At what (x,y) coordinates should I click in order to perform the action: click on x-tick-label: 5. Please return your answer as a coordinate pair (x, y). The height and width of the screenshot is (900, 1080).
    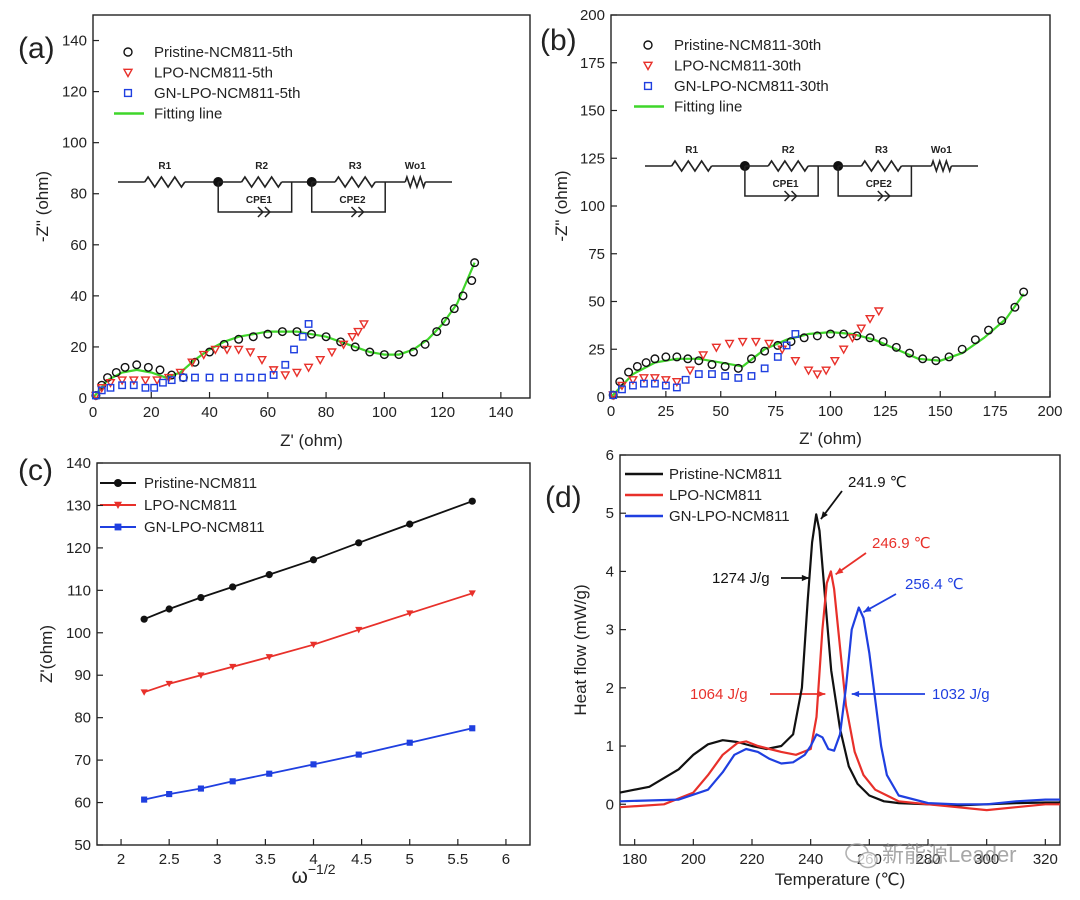
    Looking at the image, I should click on (410, 859).